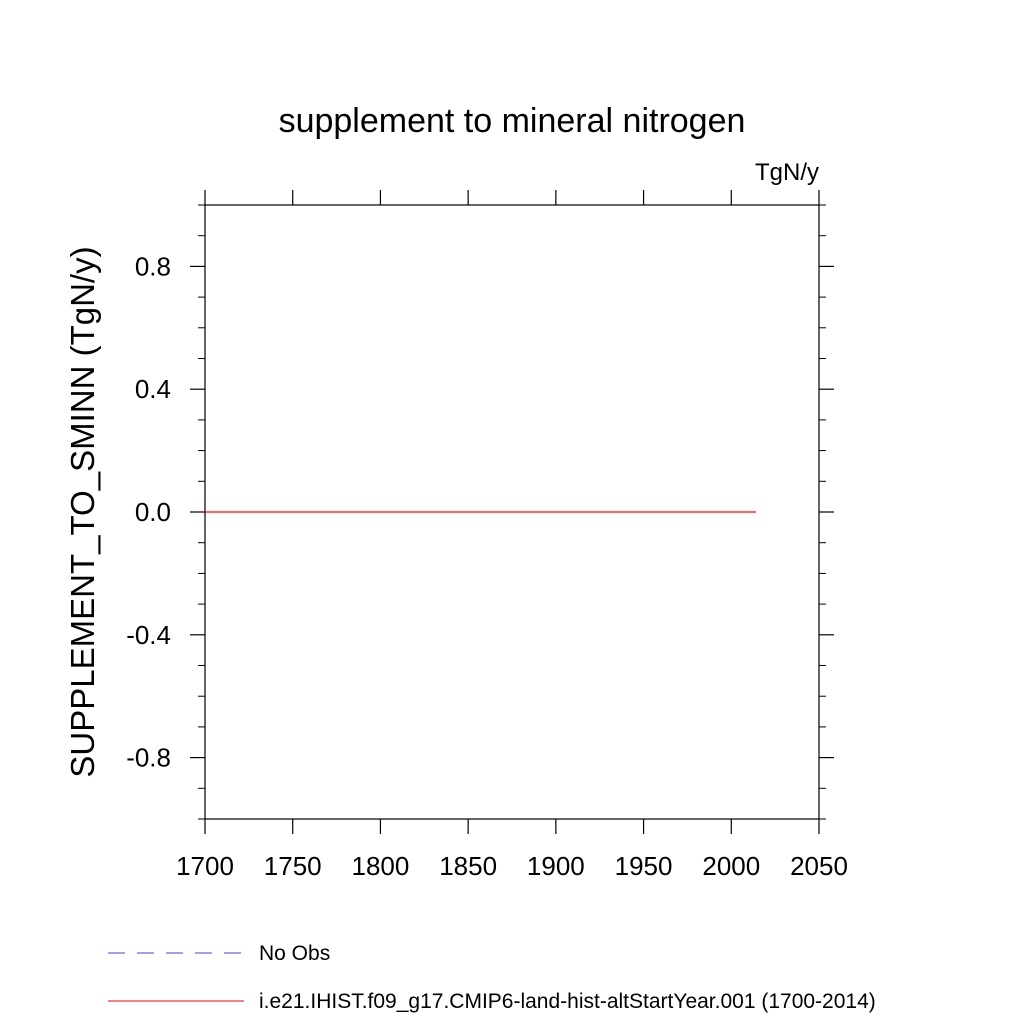 The width and height of the screenshot is (1024, 1024). What do you see at coordinates (153, 512) in the screenshot?
I see `y-tick-label: 0.0` at bounding box center [153, 512].